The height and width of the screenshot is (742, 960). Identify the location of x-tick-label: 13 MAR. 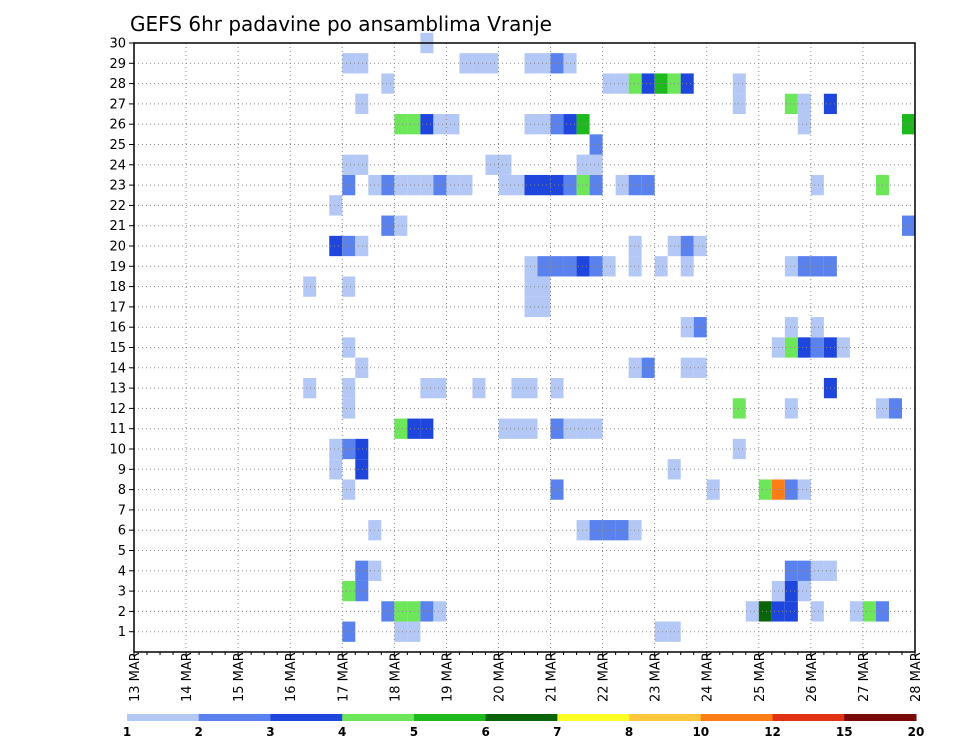
(135, 677).